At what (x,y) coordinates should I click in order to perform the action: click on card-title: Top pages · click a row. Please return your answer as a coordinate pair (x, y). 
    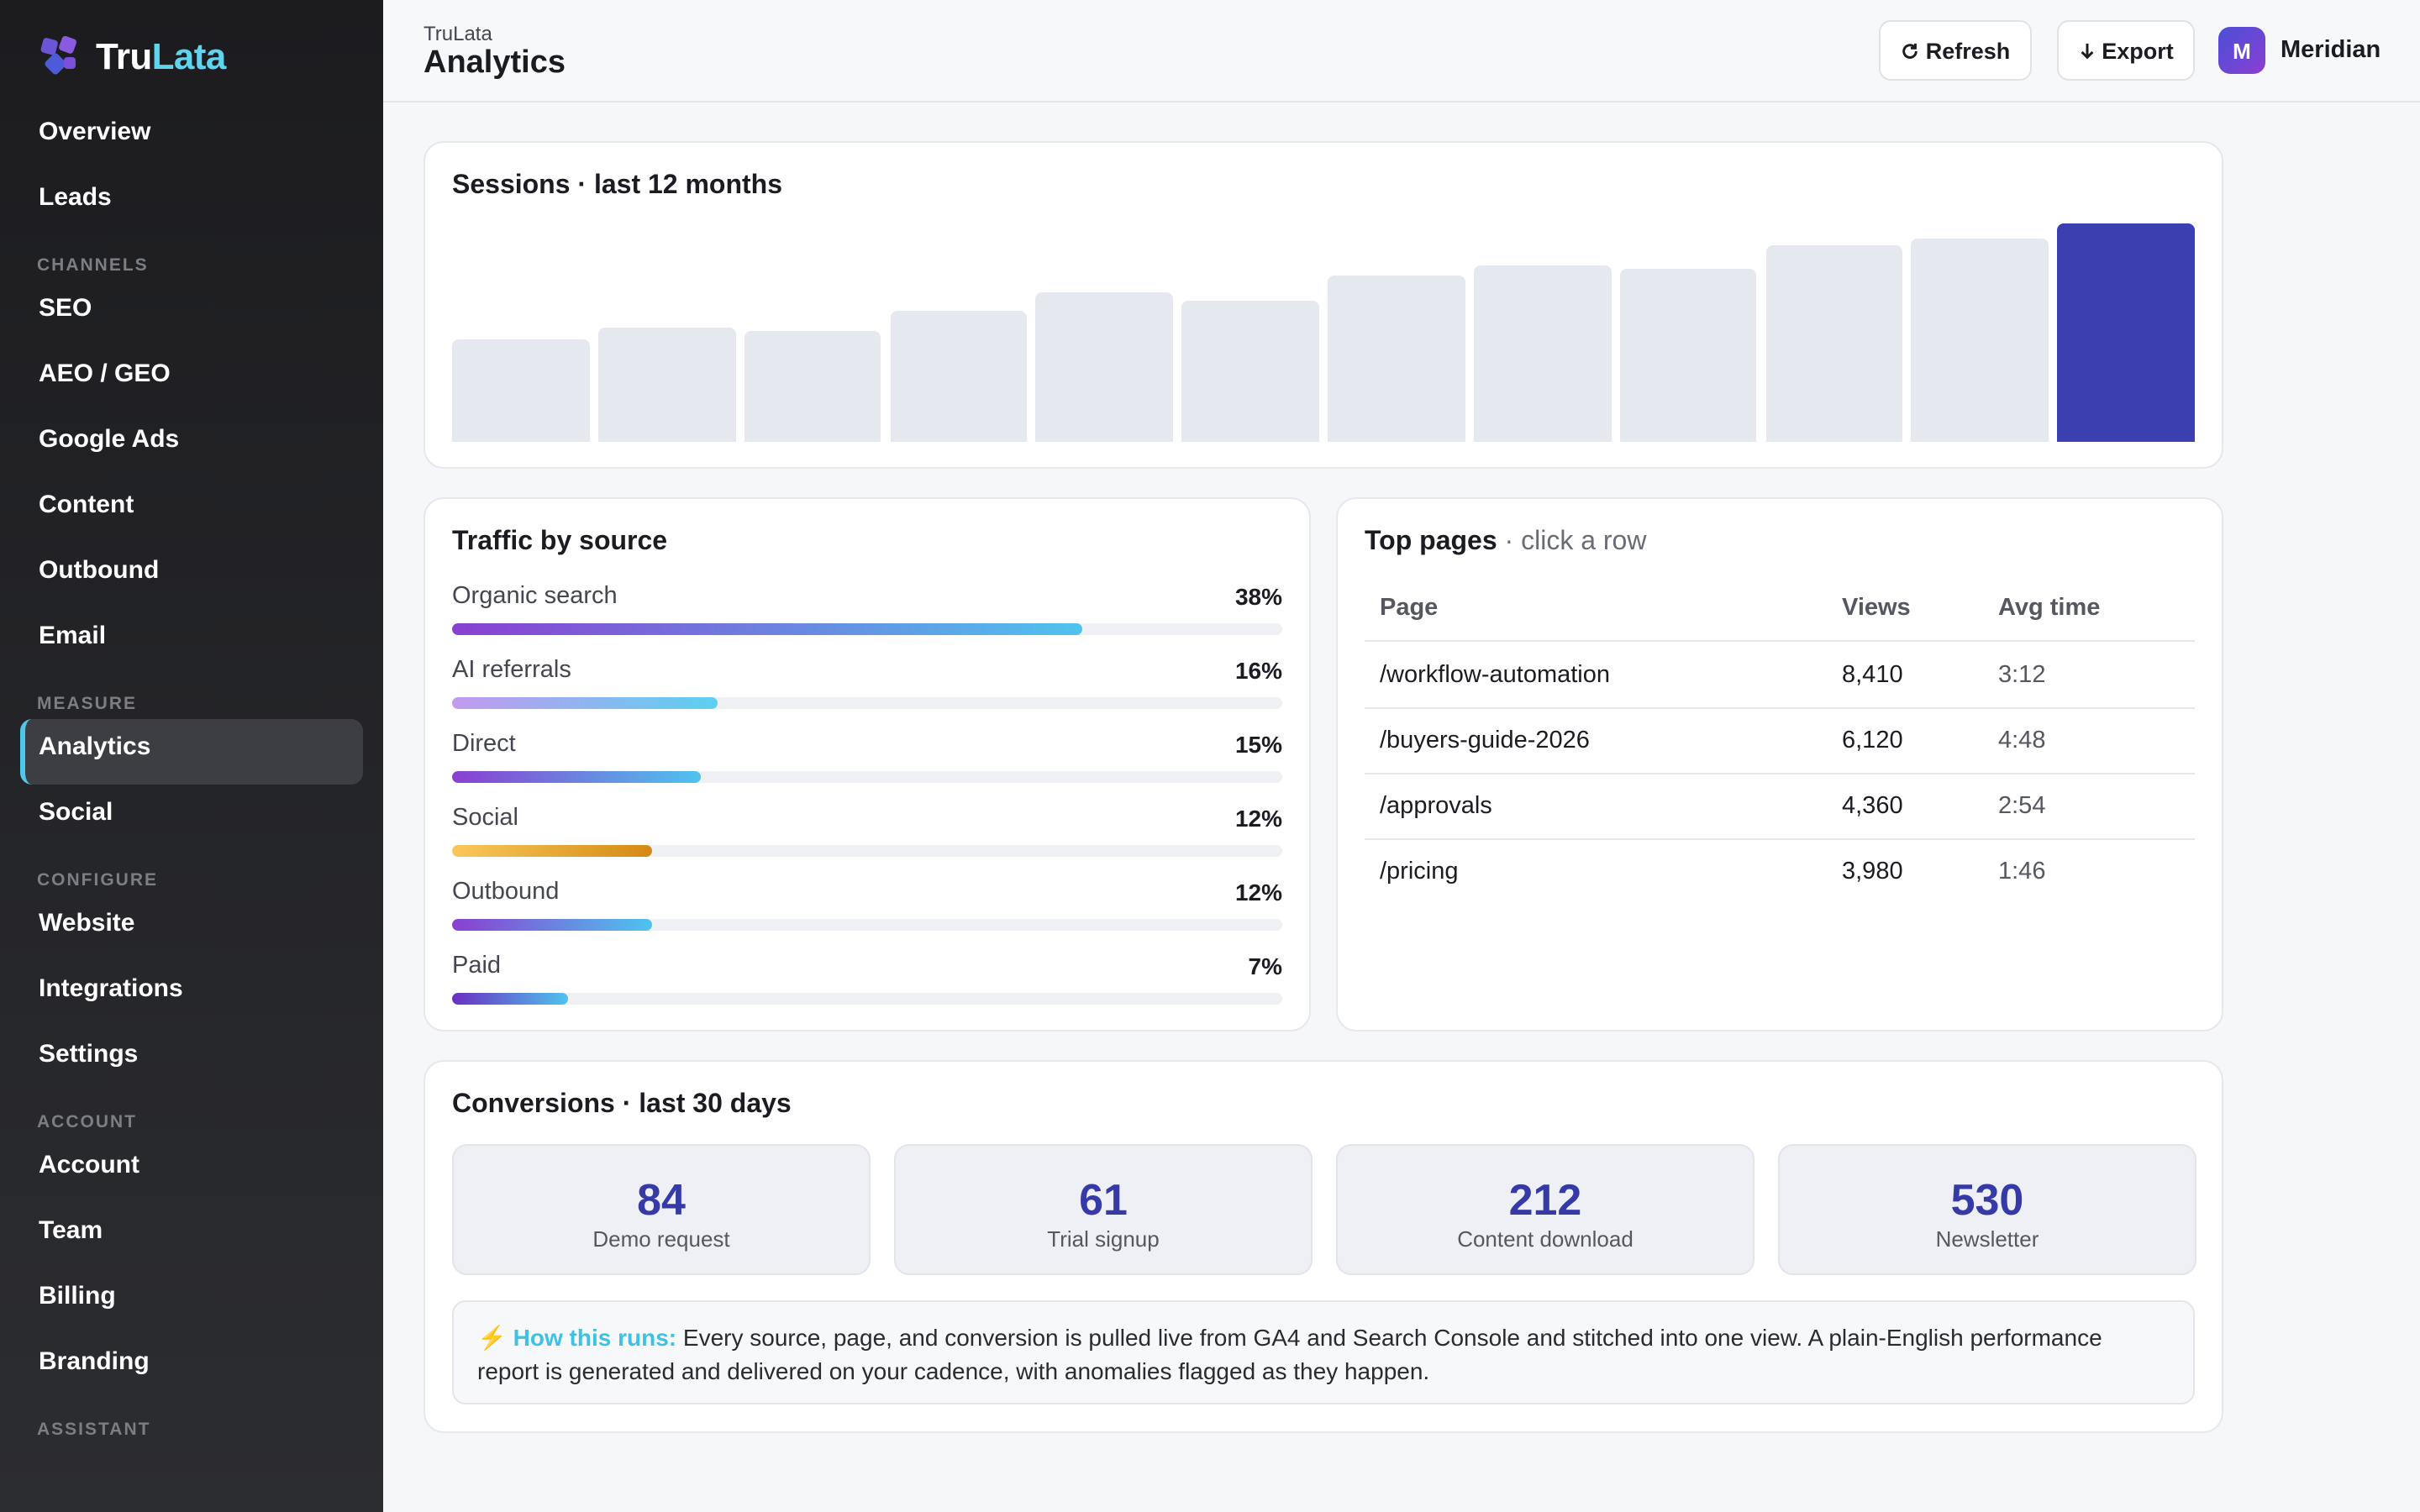
    Looking at the image, I should click on (1505, 543).